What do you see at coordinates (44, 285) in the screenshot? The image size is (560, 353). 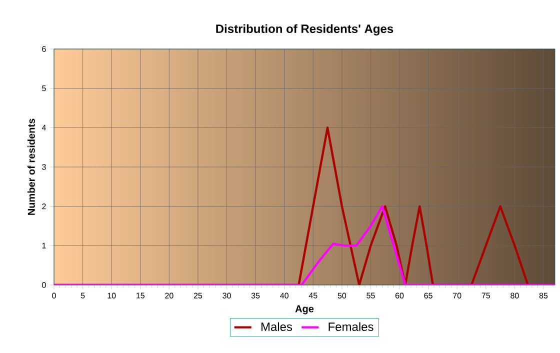 I see `y-tick-label: 0` at bounding box center [44, 285].